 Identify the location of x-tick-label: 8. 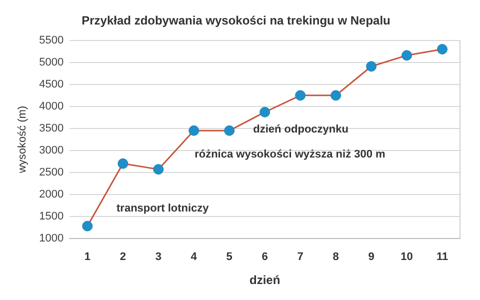
(335, 257).